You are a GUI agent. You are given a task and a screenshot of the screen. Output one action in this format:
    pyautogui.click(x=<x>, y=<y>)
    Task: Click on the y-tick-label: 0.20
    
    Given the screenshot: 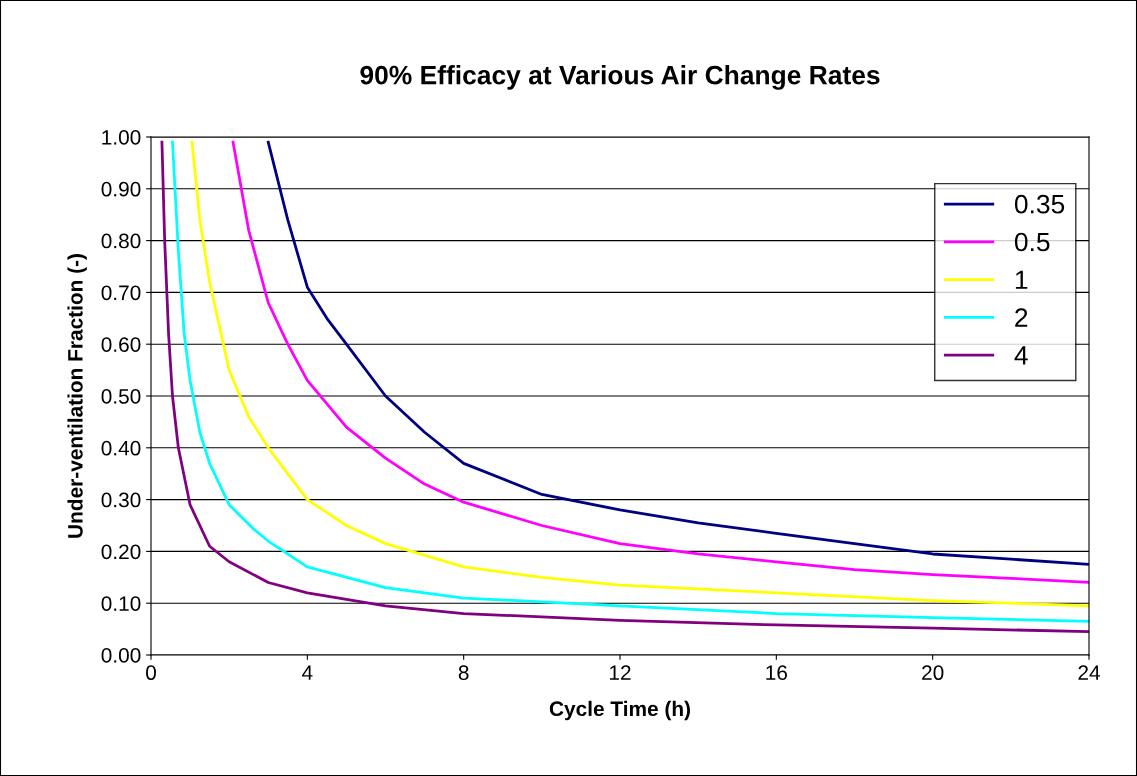 What is the action you would take?
    pyautogui.click(x=121, y=552)
    